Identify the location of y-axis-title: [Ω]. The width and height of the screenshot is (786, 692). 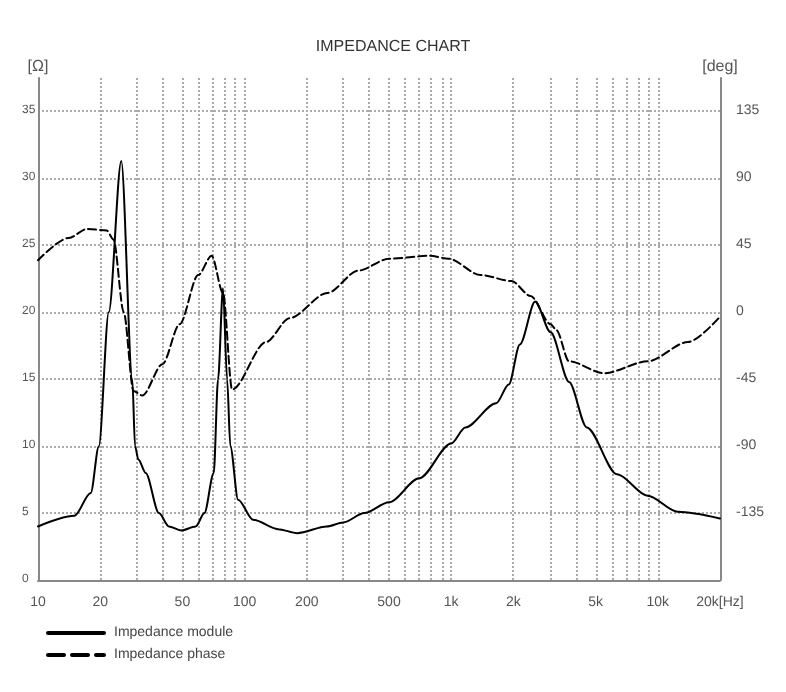
(38, 66).